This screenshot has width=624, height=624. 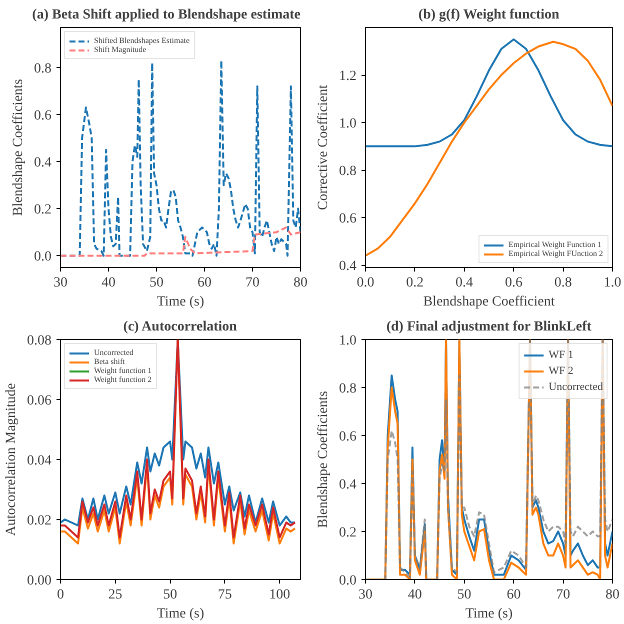 I want to click on y-tick-label: 0.02, so click(x=39, y=521).